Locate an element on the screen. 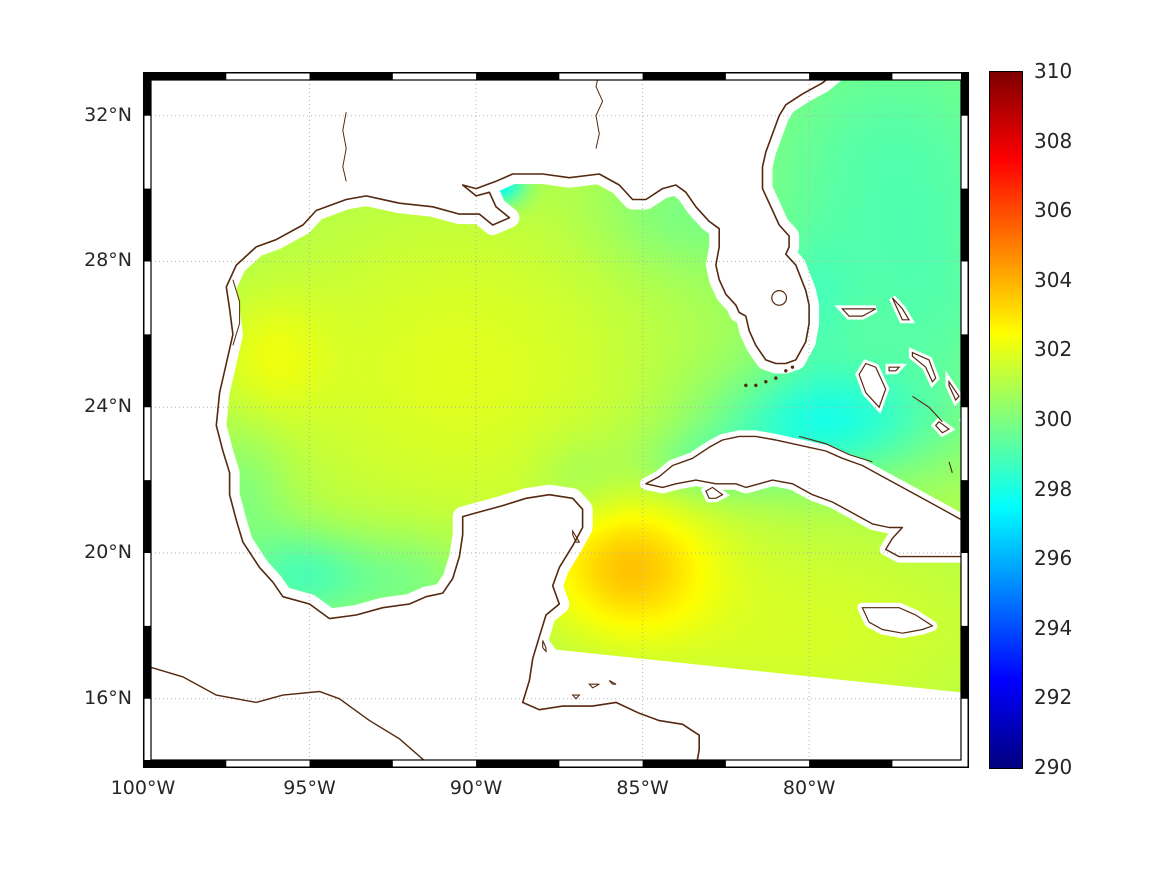 This screenshot has height=875, width=1167. colorbar-tick-label: 302 is located at coordinates (1053, 349).